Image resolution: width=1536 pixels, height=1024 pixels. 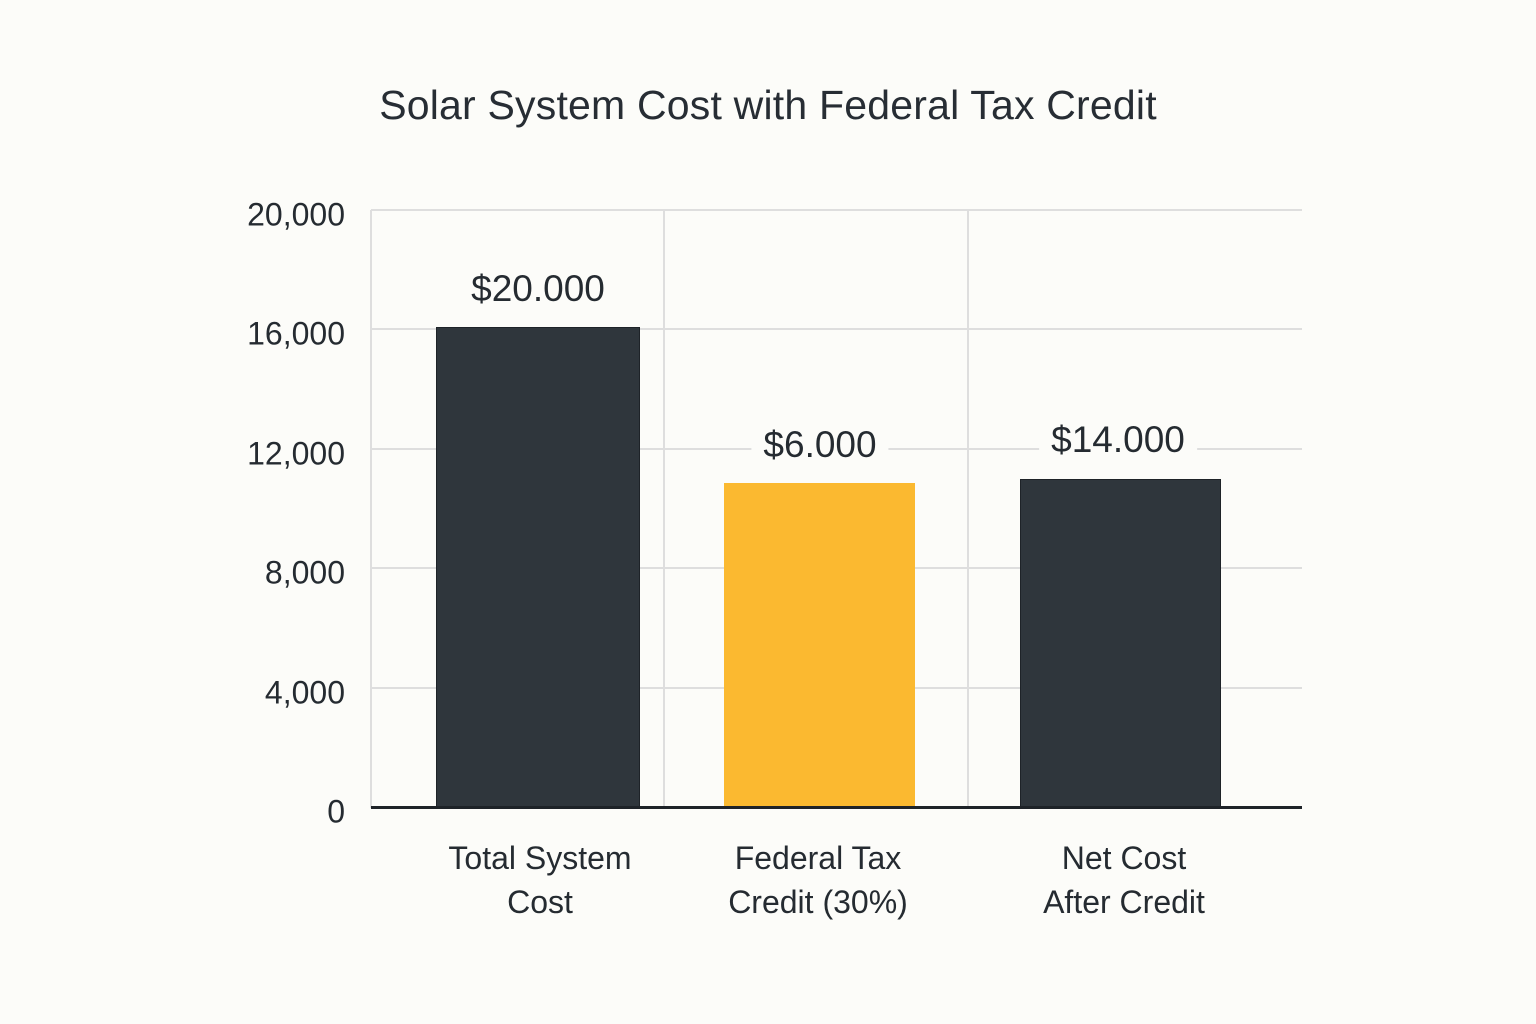 I want to click on vgrid-left, so click(x=371, y=509).